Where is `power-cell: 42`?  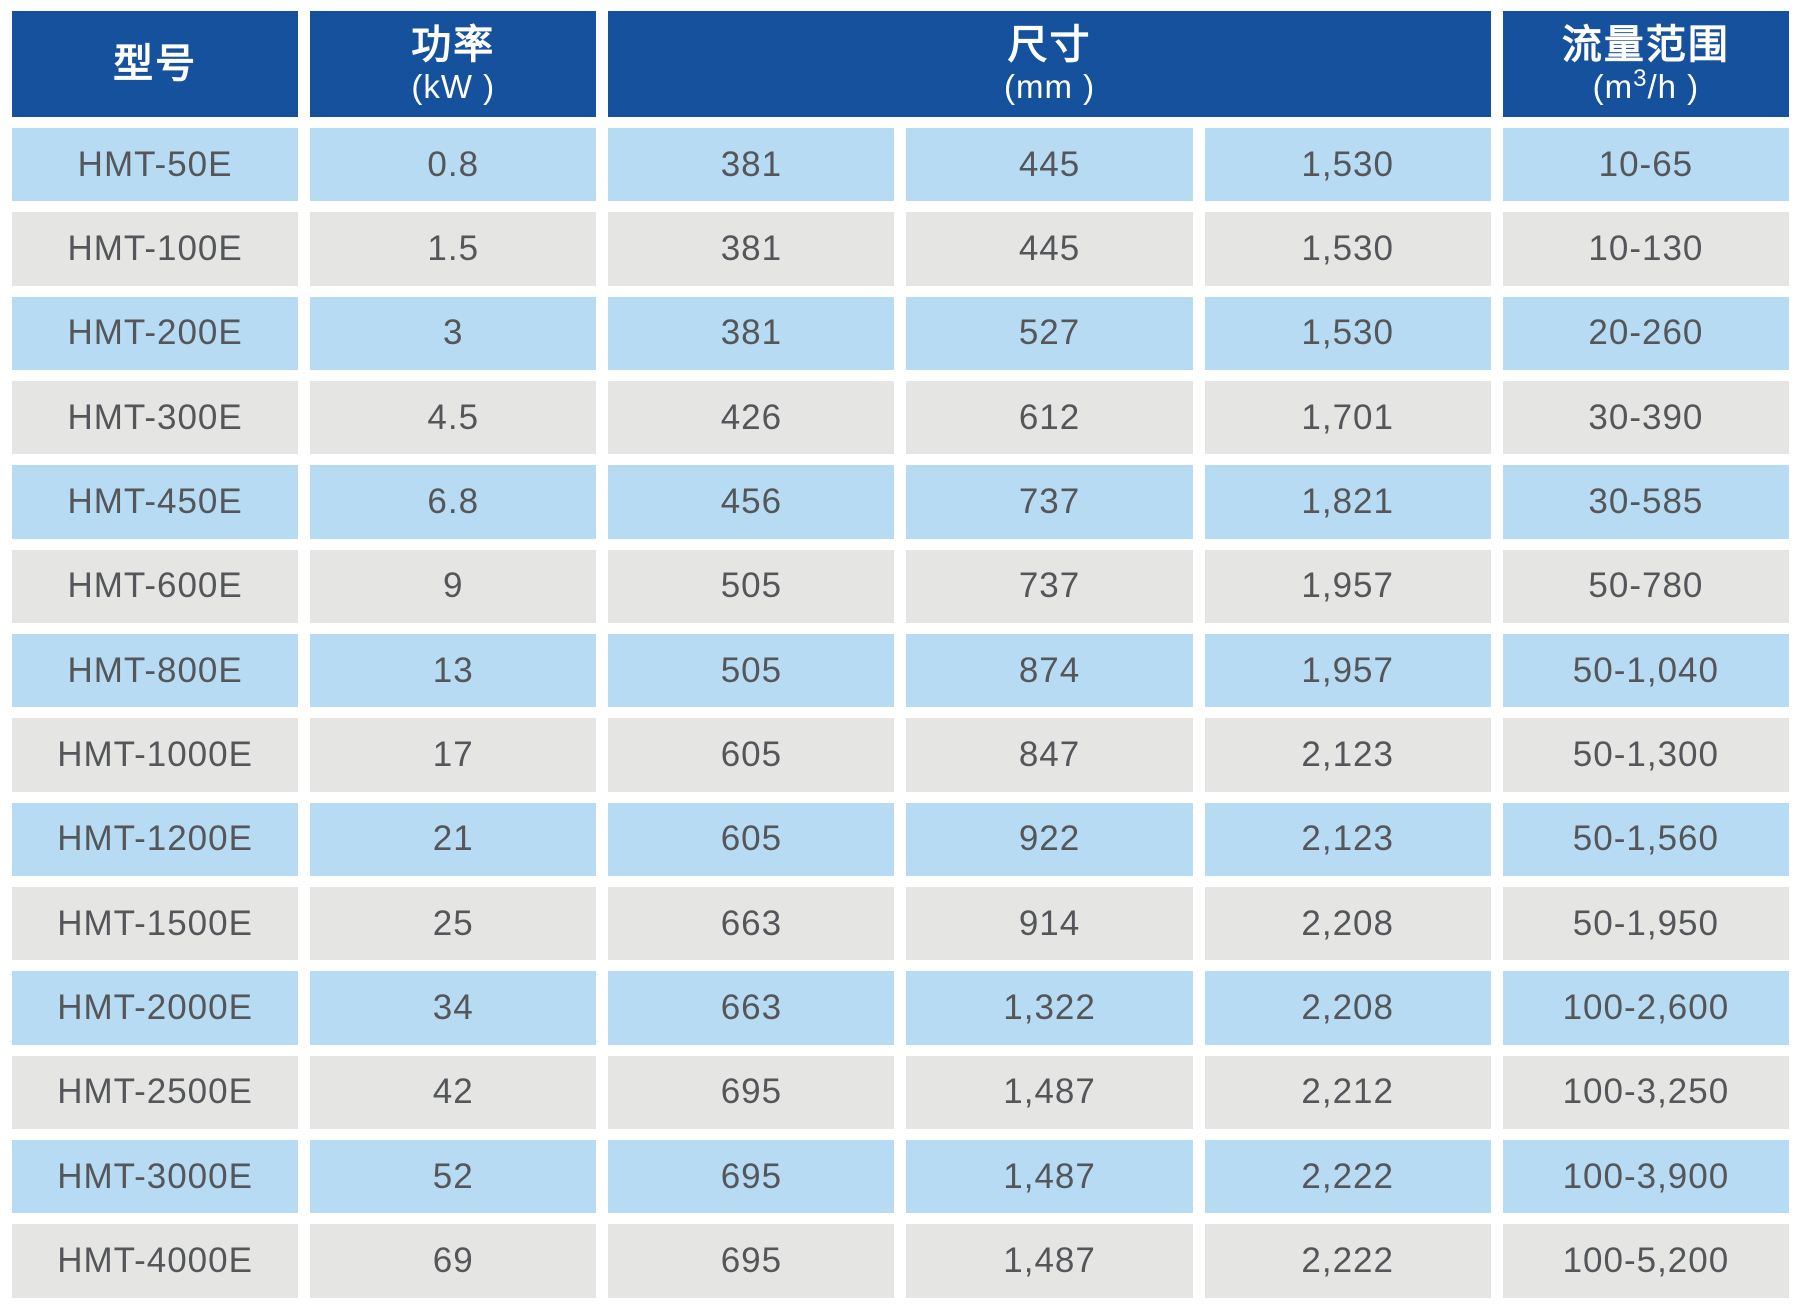 power-cell: 42 is located at coordinates (453, 1092).